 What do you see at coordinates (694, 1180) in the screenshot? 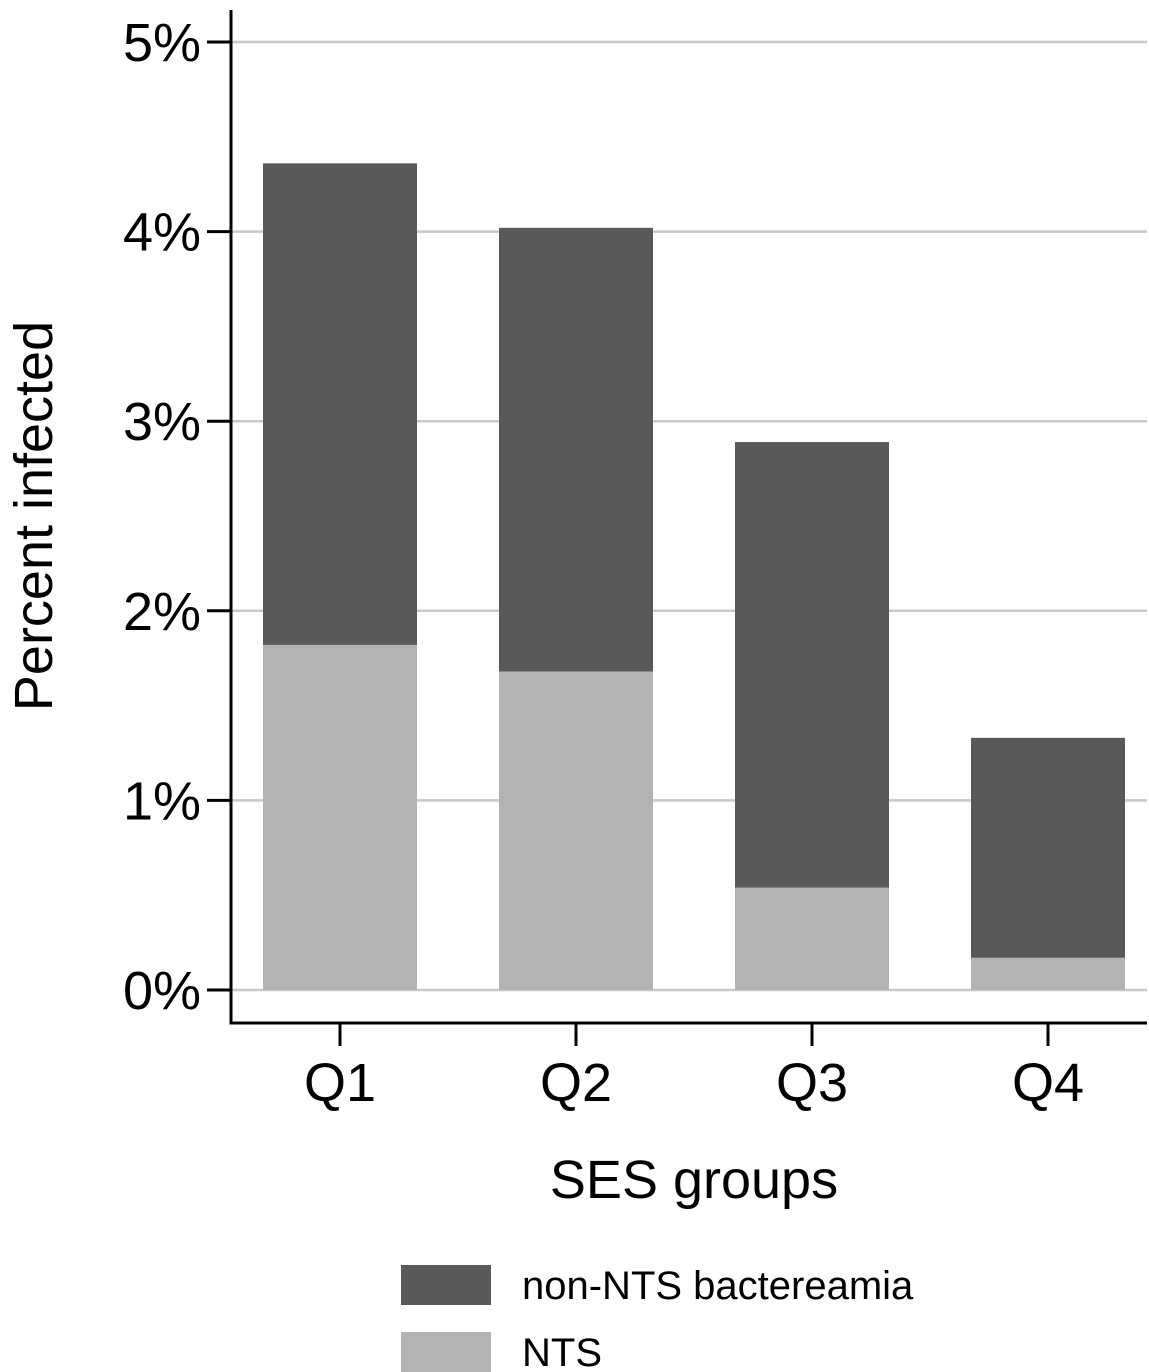
I see `x-axis-title: SES groups` at bounding box center [694, 1180].